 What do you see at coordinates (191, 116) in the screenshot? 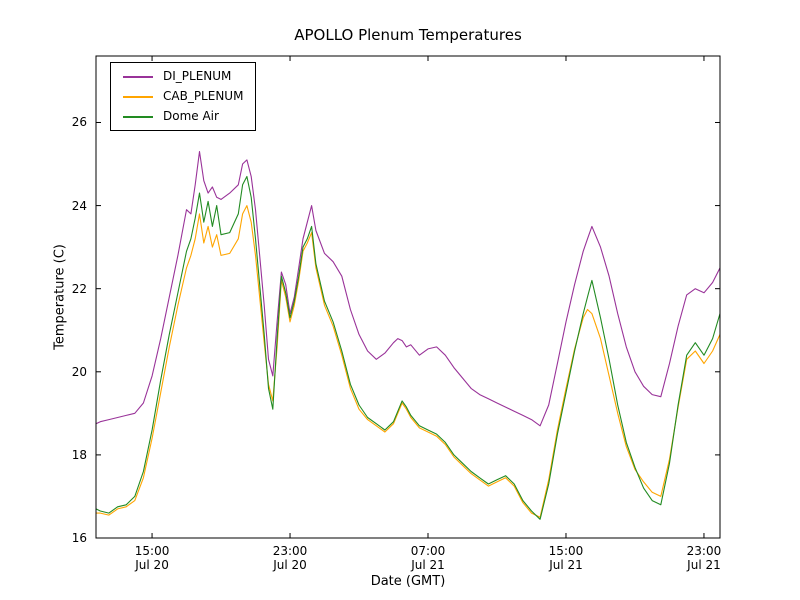
I see `legend-label: Dome Air` at bounding box center [191, 116].